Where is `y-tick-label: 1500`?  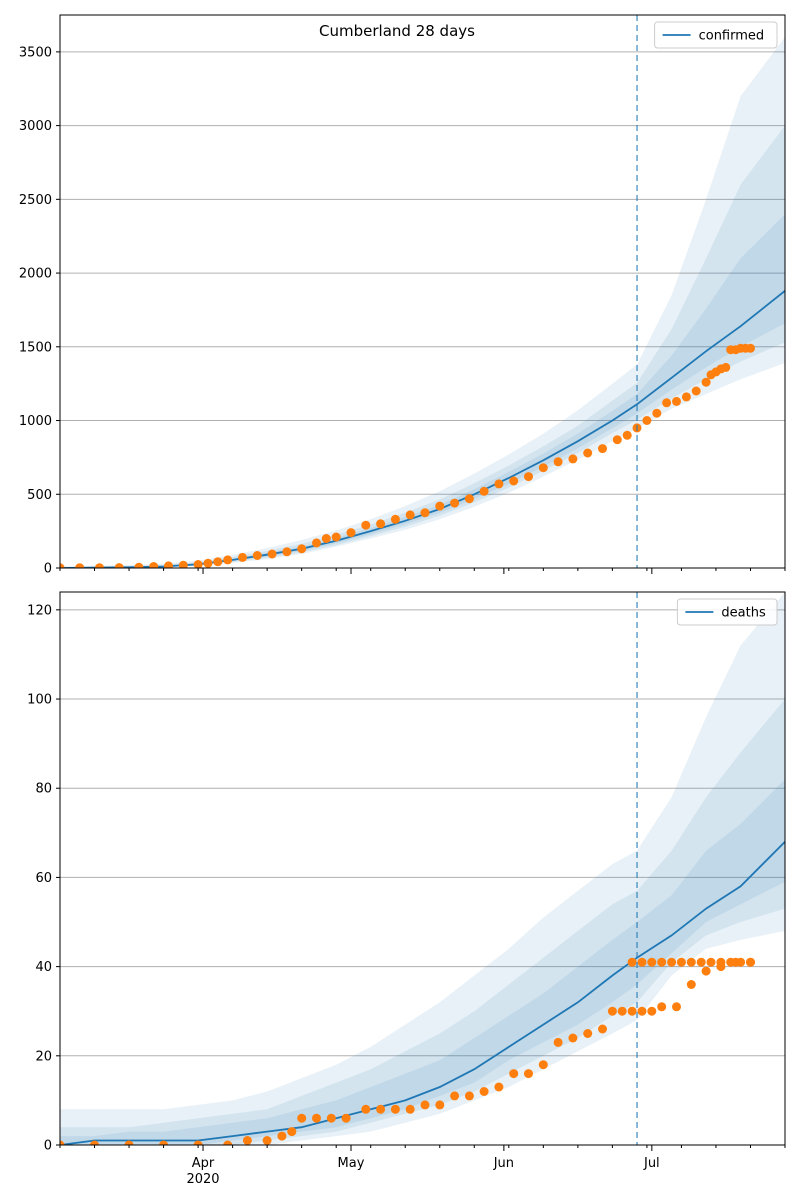
y-tick-label: 1500 is located at coordinates (35, 347).